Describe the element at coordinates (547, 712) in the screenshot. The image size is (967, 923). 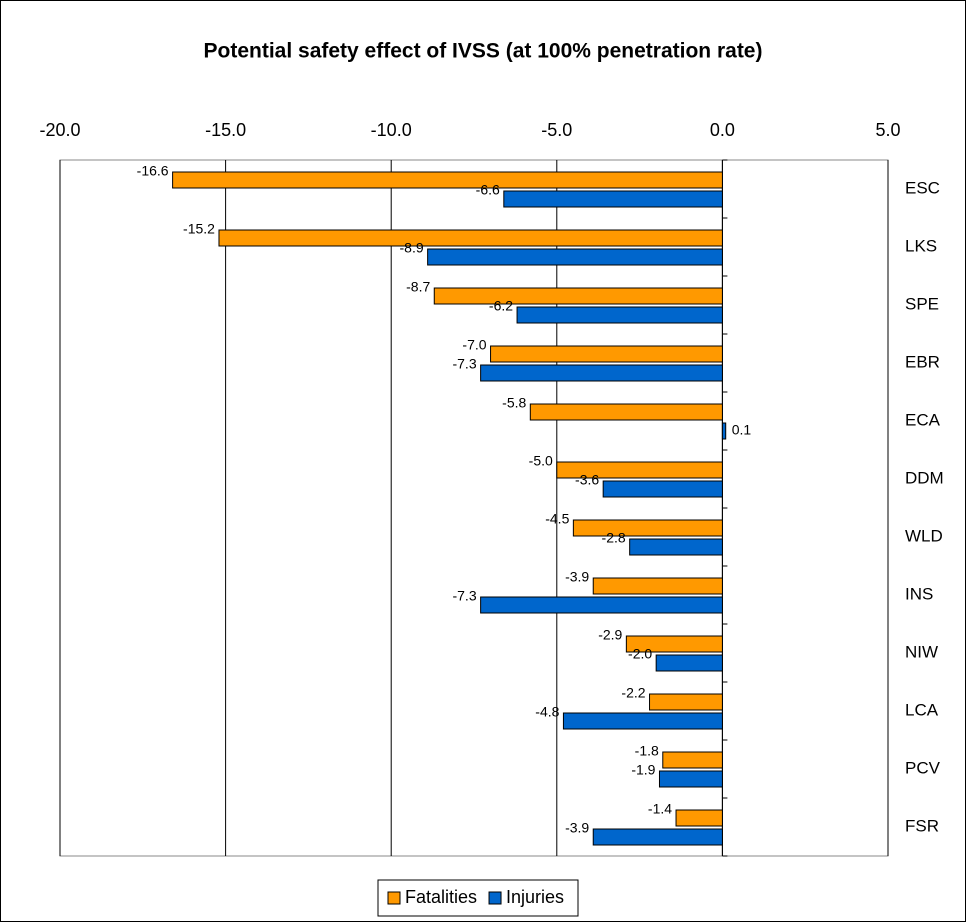
I see `value-label: -4.8` at that location.